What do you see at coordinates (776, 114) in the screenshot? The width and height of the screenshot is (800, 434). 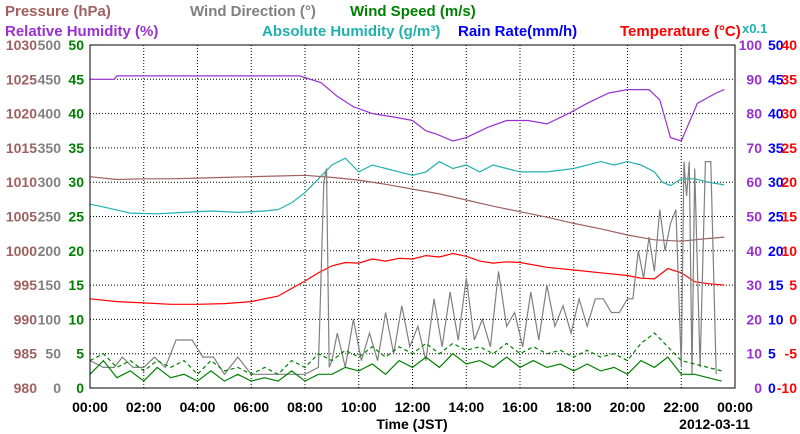 I see `rain-rate-tick-label: 40` at bounding box center [776, 114].